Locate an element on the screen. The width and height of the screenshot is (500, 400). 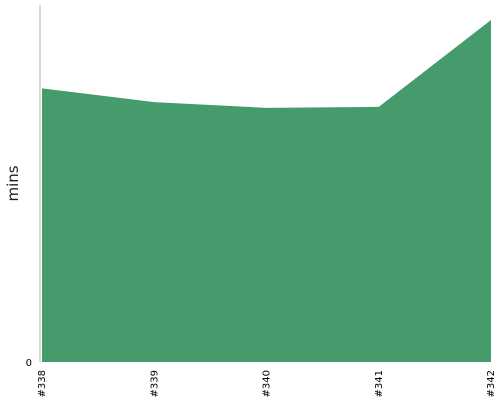
x-tick-layer: #338 #339 #340 #341 #342 is located at coordinates (267, 383).